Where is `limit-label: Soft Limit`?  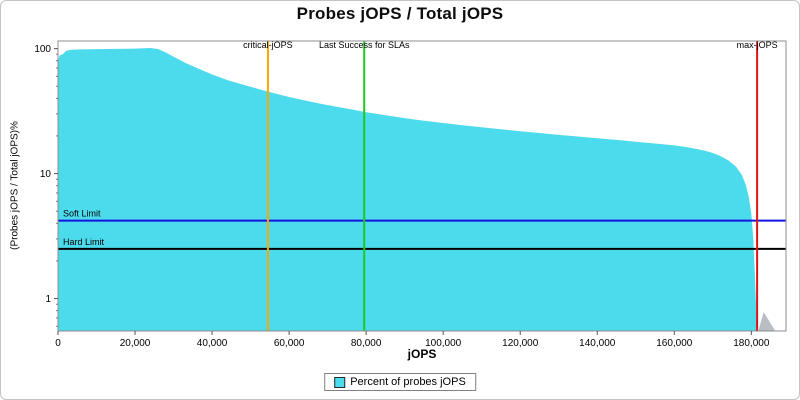 limit-label: Soft Limit is located at coordinates (82, 214).